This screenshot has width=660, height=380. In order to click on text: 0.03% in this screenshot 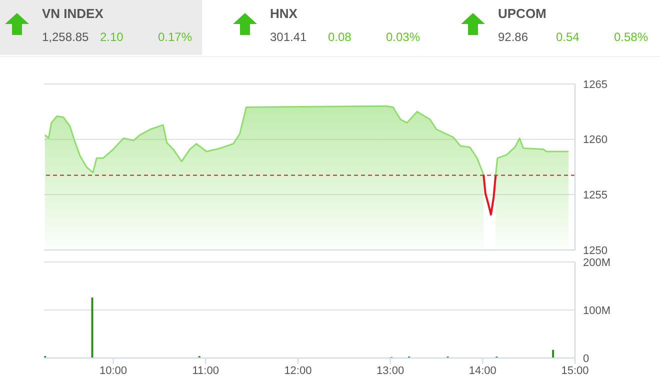, I will do `click(403, 37)`.